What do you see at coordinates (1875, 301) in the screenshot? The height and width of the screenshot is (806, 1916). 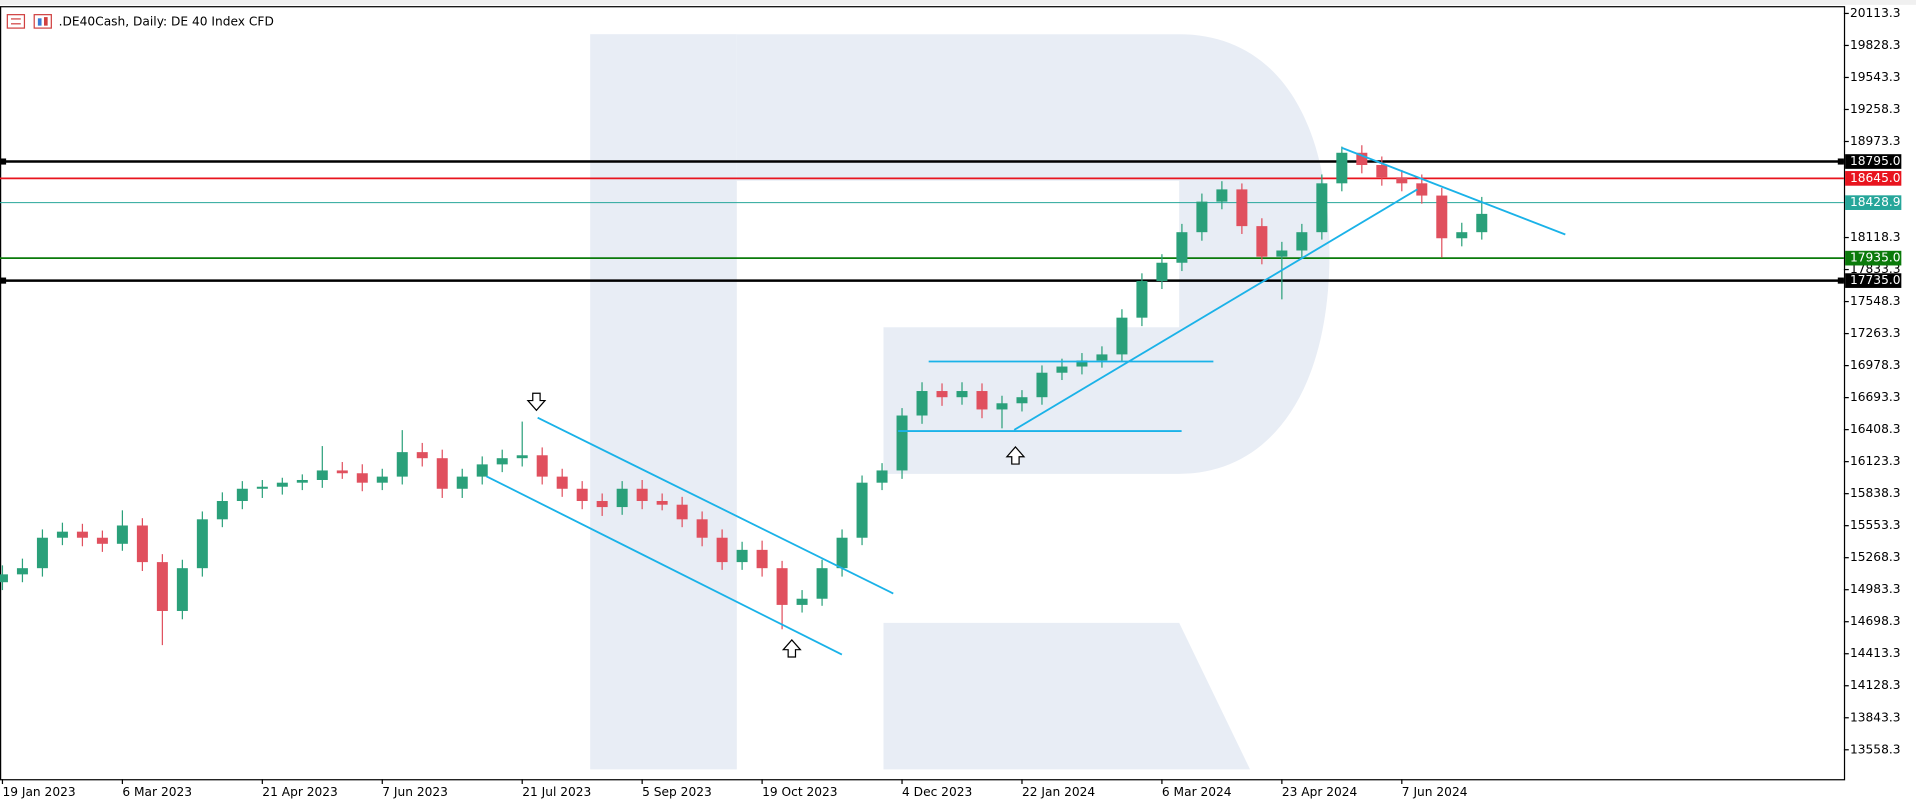 I see `y-tick-label: 17548.3` at bounding box center [1875, 301].